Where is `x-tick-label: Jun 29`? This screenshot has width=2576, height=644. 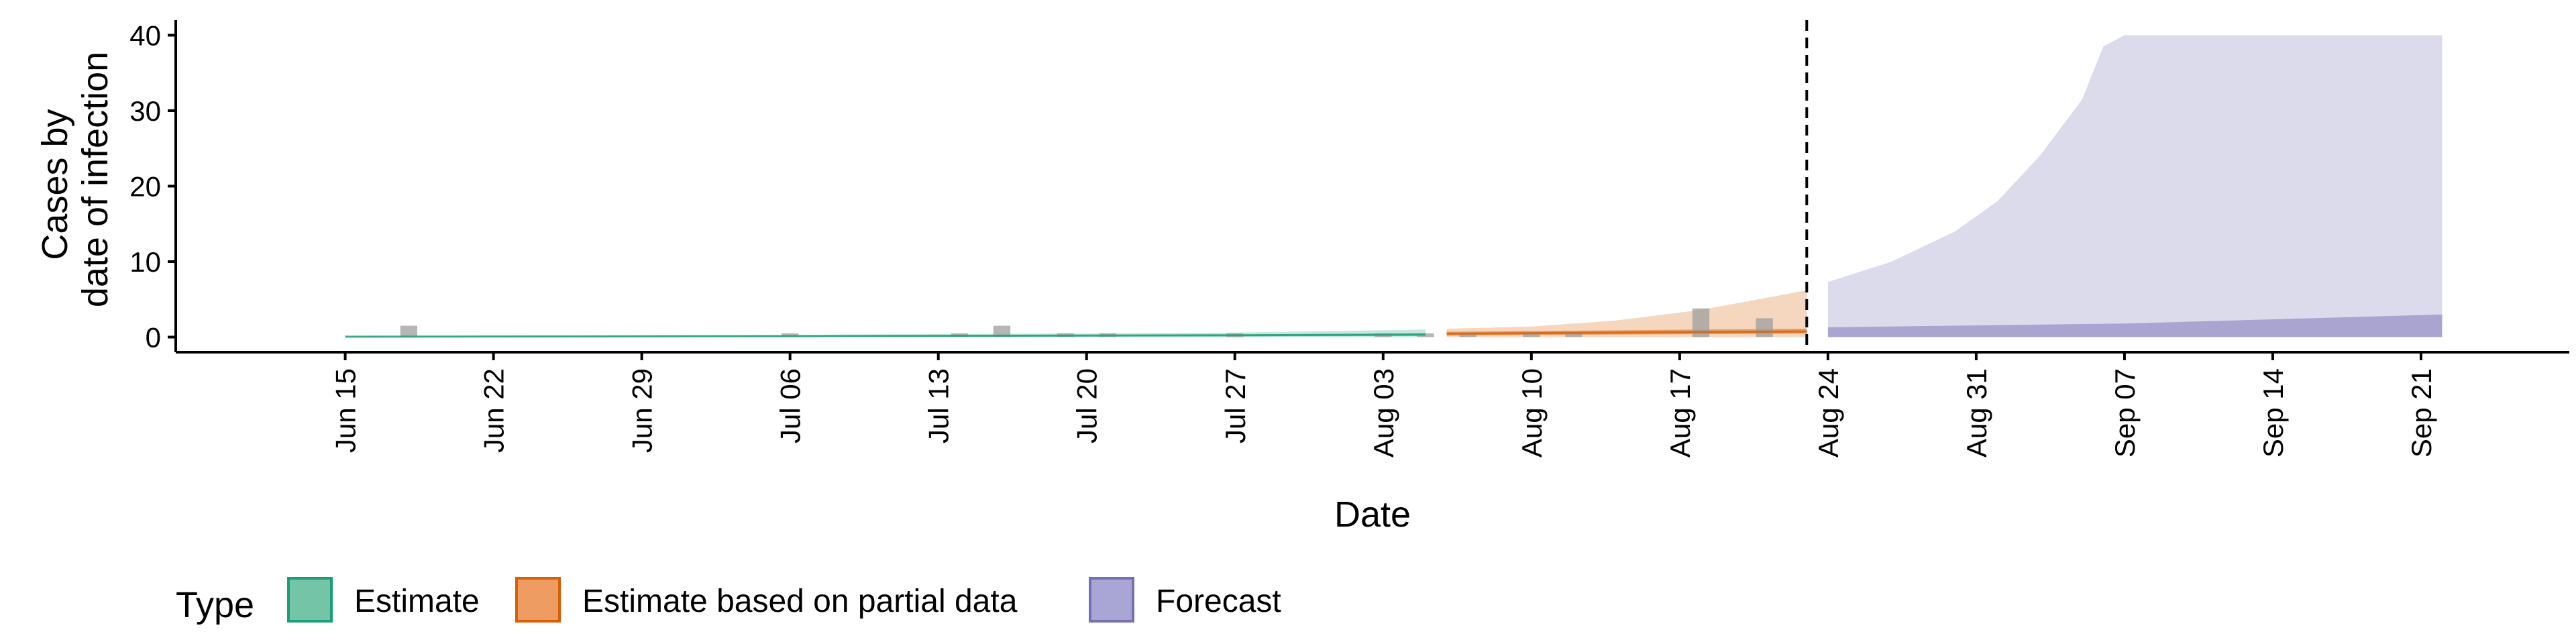 x-tick-label: Jun 29 is located at coordinates (642, 410).